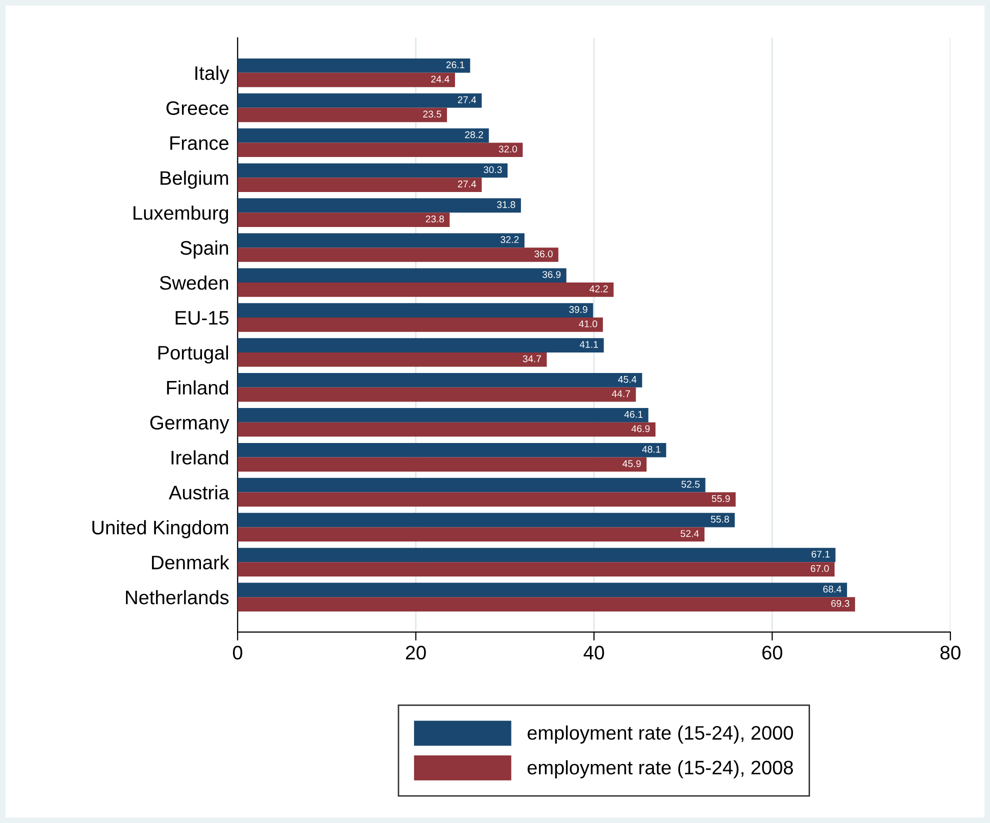  What do you see at coordinates (627, 379) in the screenshot?
I see `data-label: 45.4` at bounding box center [627, 379].